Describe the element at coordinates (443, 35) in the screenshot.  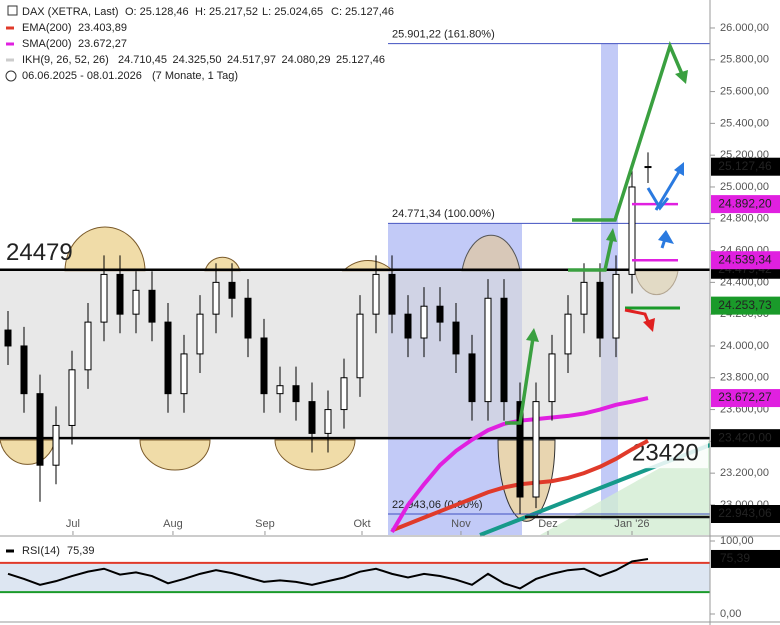
I see `fib-label: 25.901,22 (161.80%)` at that location.